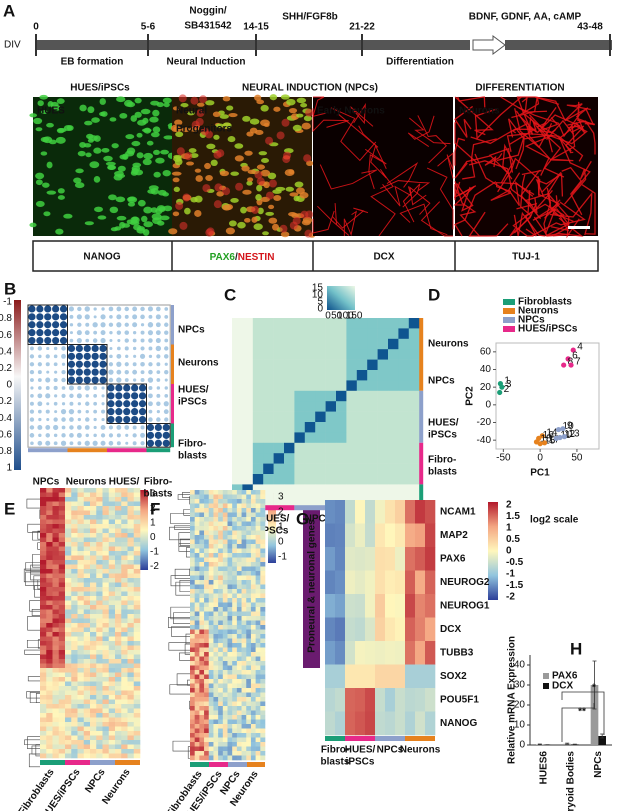  I want to click on scale-label: 0, so click(153, 537).